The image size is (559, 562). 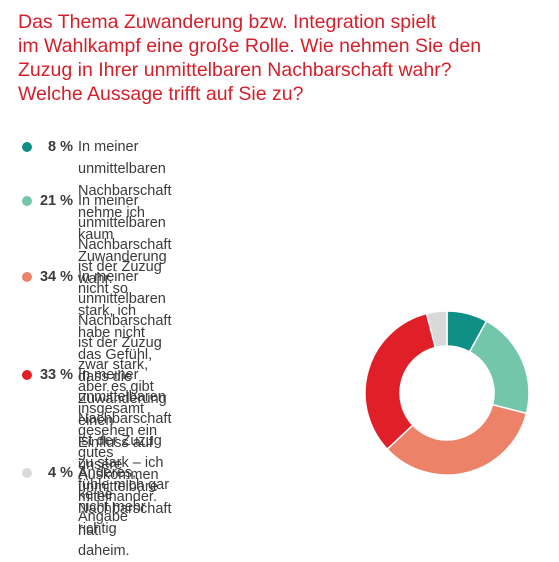 I want to click on legend-percent: 21 %, so click(x=56, y=201).